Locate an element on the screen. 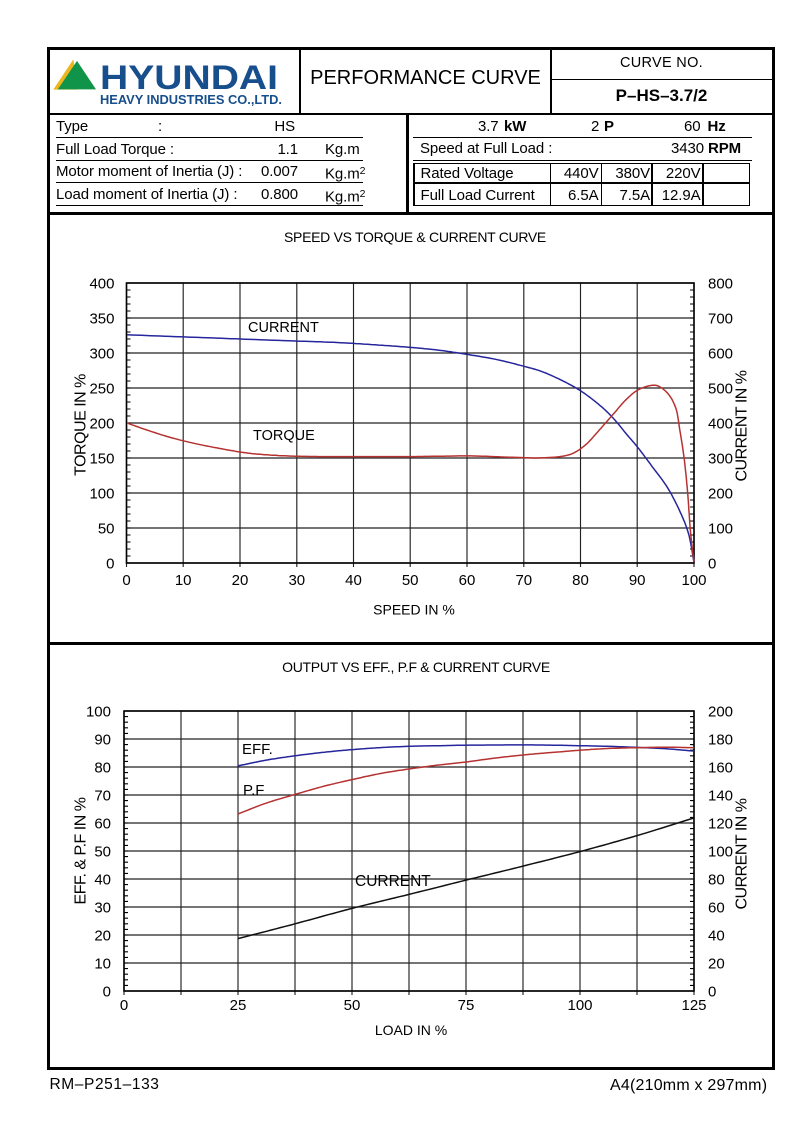  svg-text: LOAD IN % is located at coordinates (411, 1030).